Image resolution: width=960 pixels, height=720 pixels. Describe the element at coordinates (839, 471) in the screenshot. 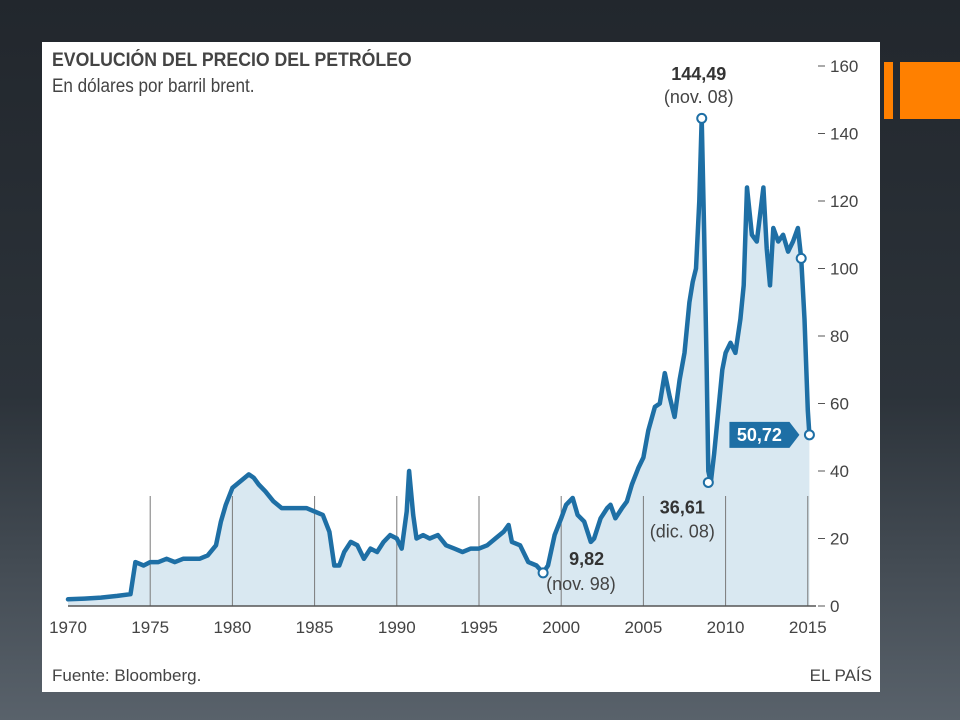

I see `y-tick-label-40: 40` at that location.